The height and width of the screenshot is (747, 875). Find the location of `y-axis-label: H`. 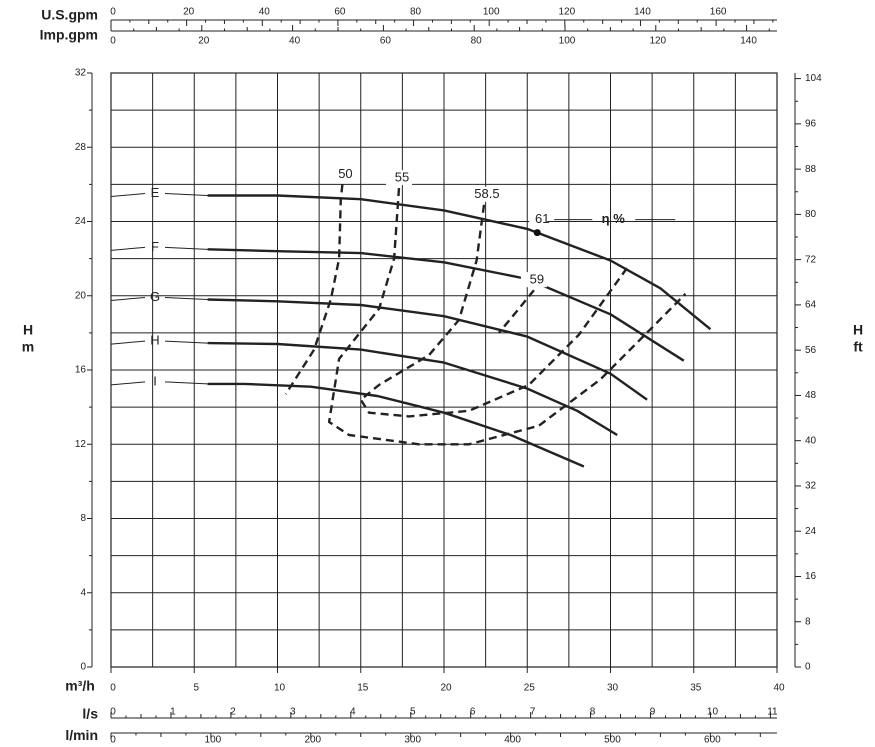

y-axis-label: H is located at coordinates (28, 330).